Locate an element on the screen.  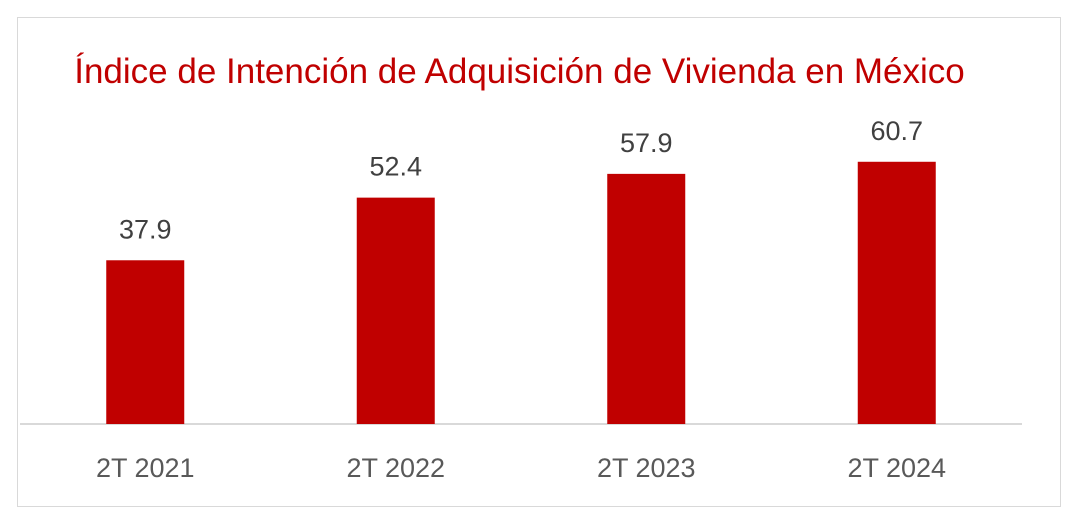
x-tick-label-1: 2T 2021 is located at coordinates (145, 468).